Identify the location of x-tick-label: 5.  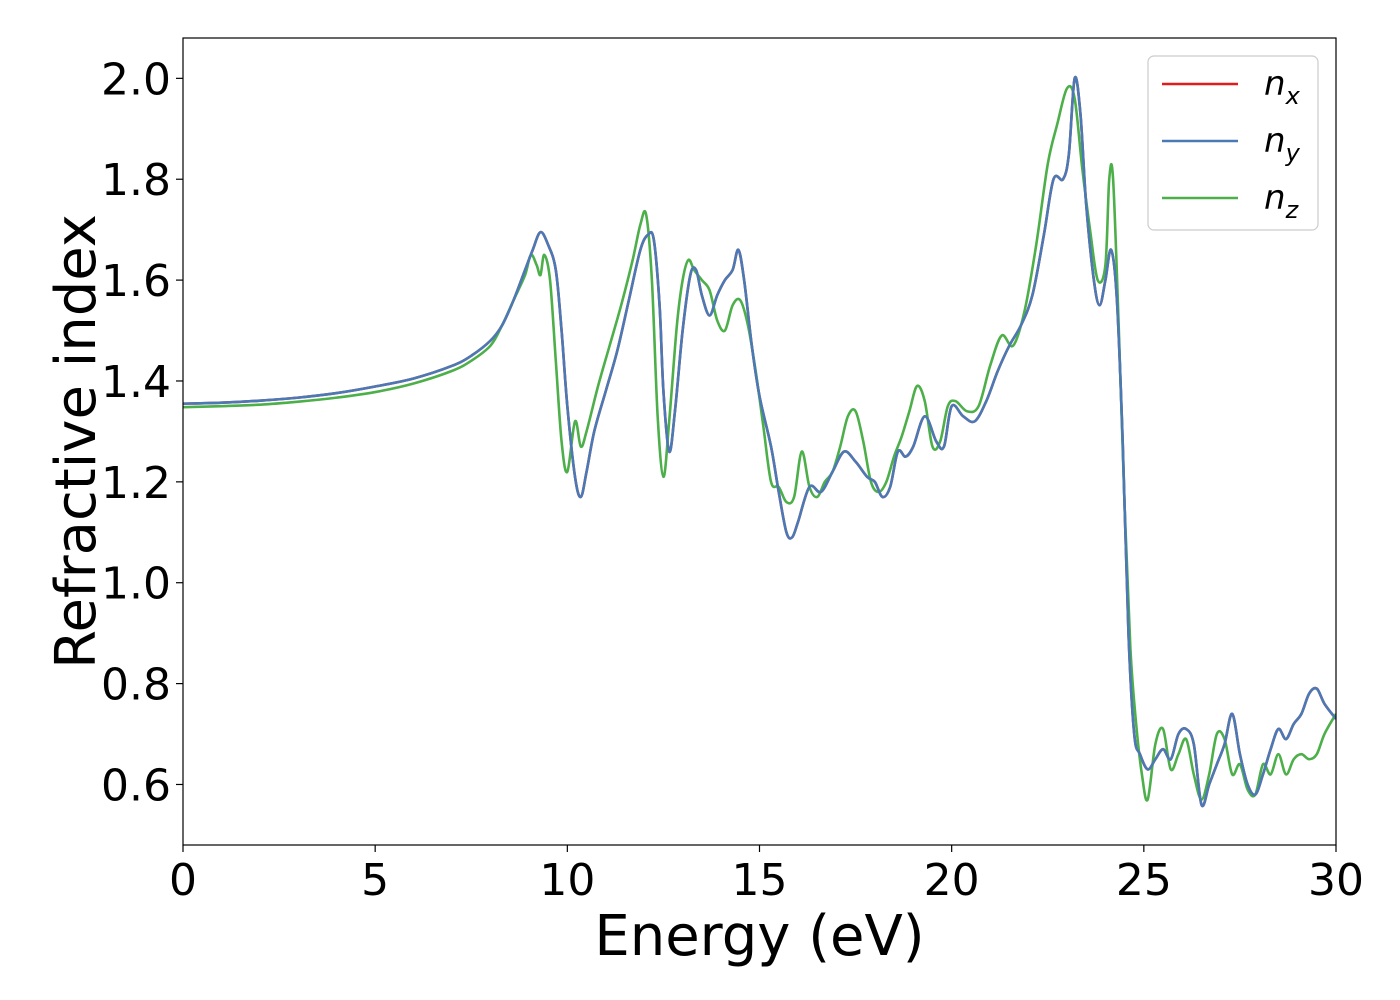
(375, 880).